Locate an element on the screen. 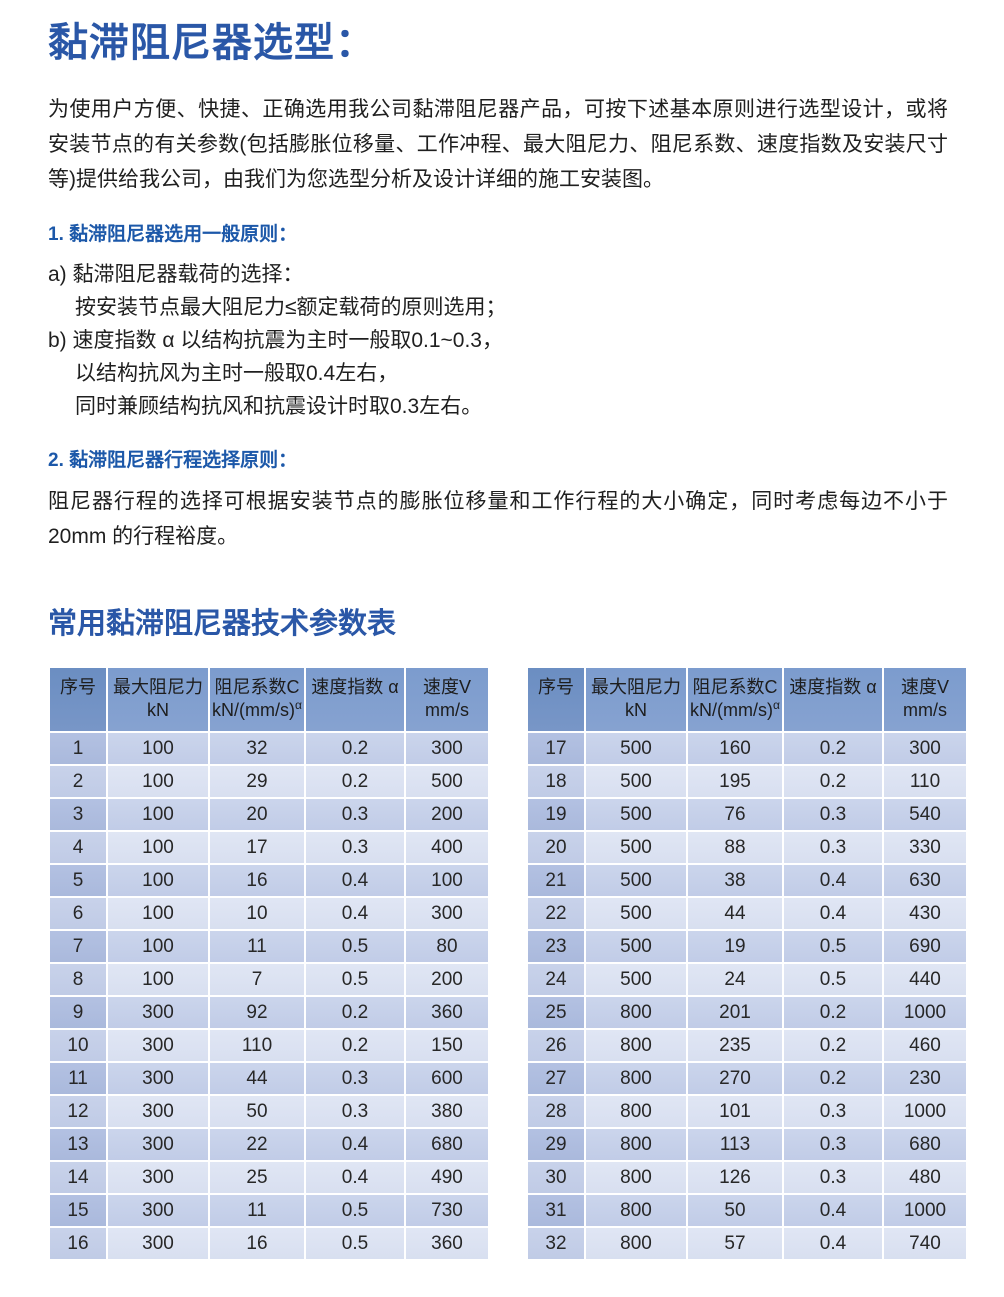  page-title: 黏滞阻尼器选型： is located at coordinates (212, 43).